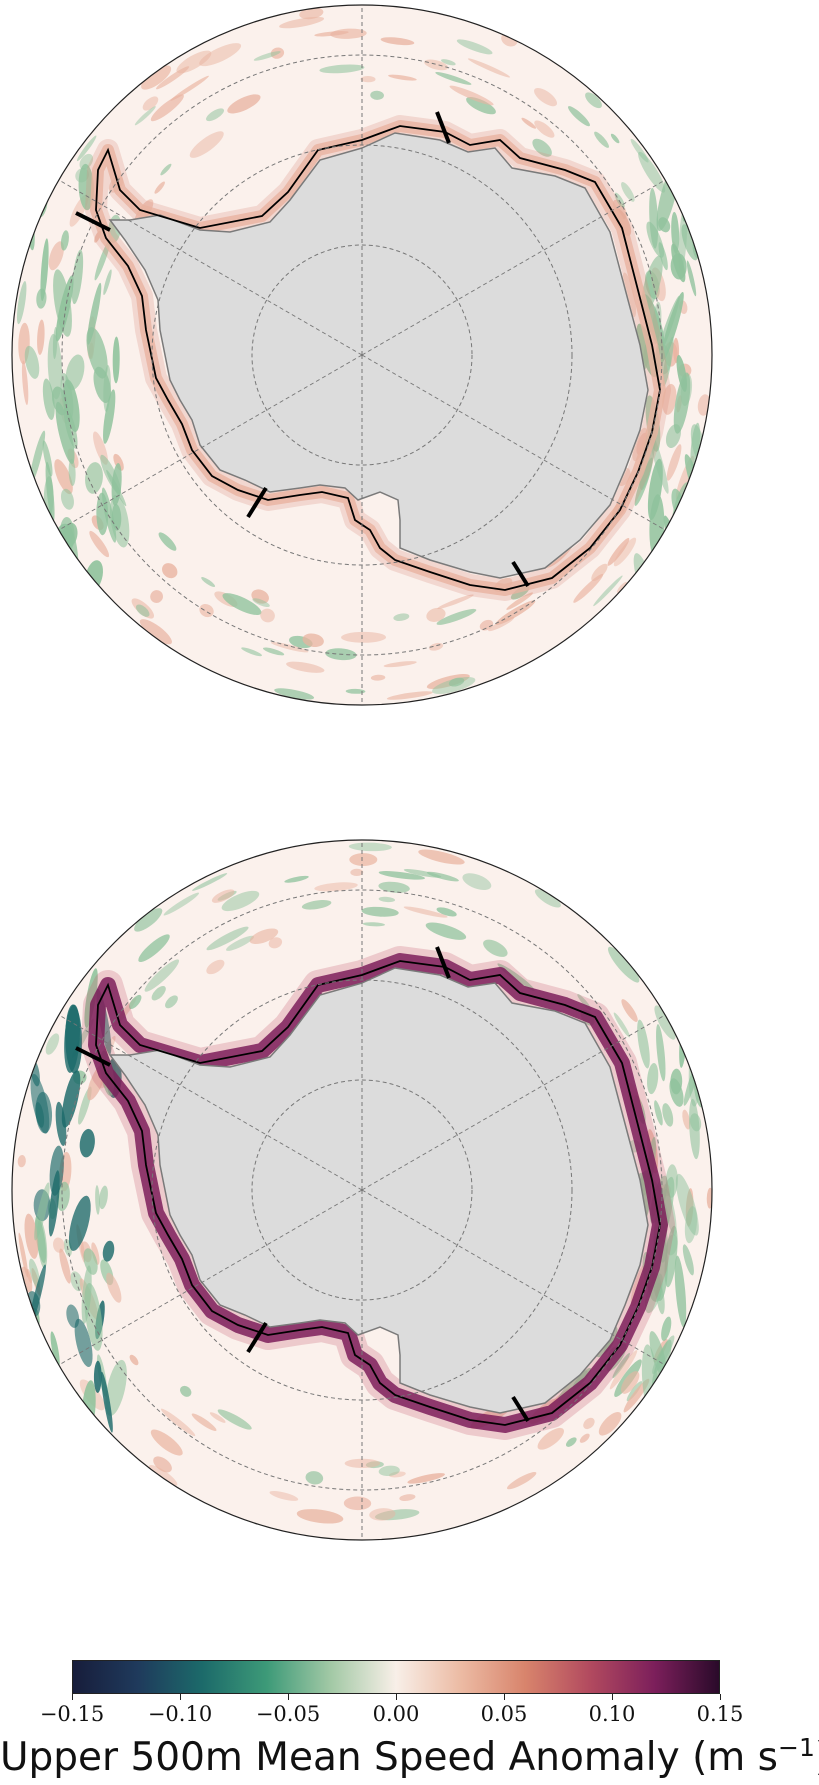  I want to click on colorbar-gradient, so click(396, 1677).